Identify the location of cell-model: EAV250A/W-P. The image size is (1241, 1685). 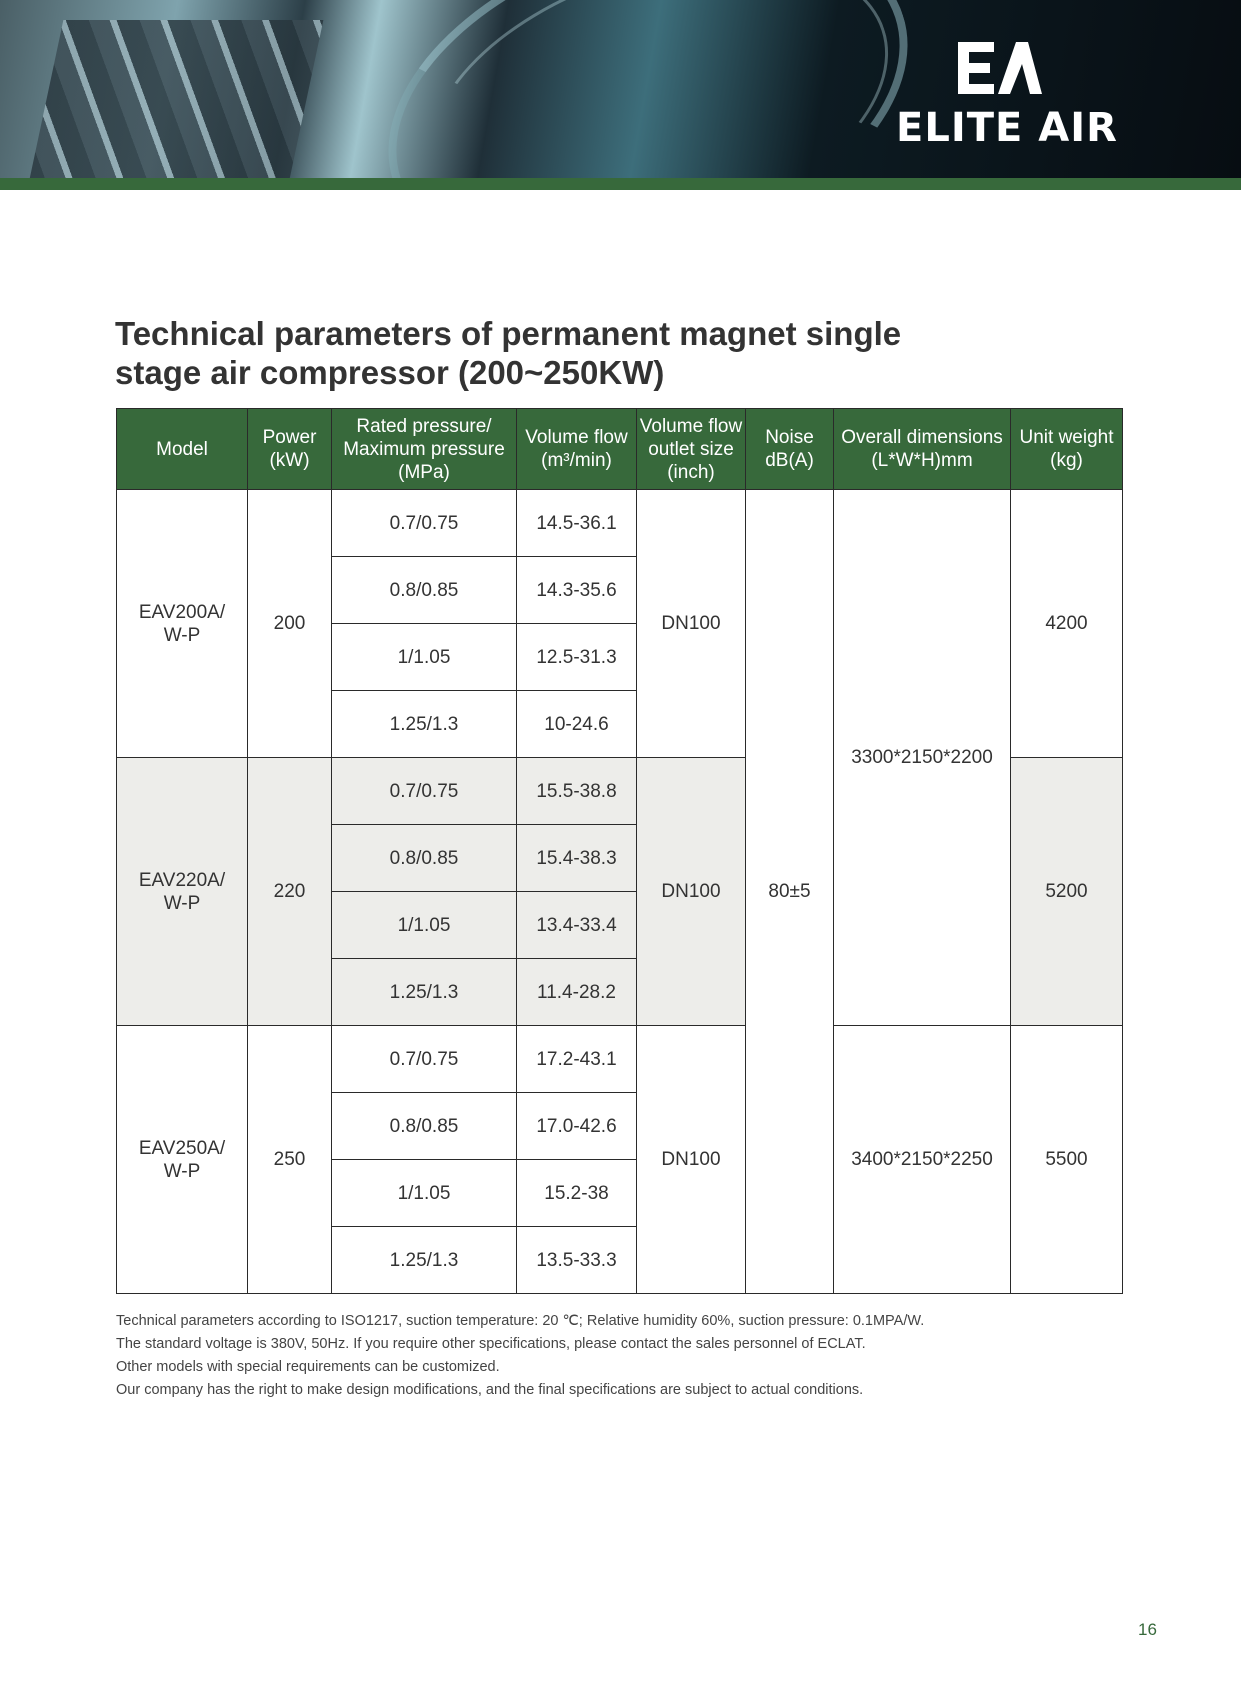
(182, 1159).